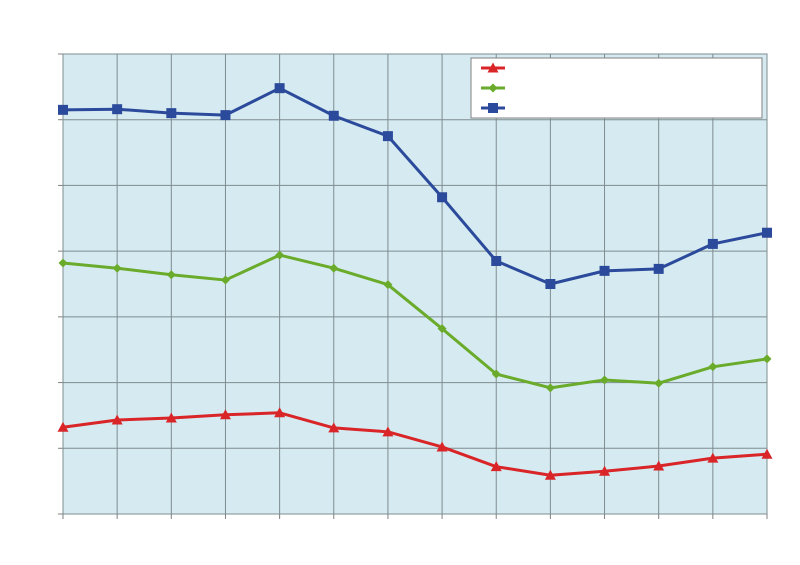  I want to click on legend-box, so click(616, 88).